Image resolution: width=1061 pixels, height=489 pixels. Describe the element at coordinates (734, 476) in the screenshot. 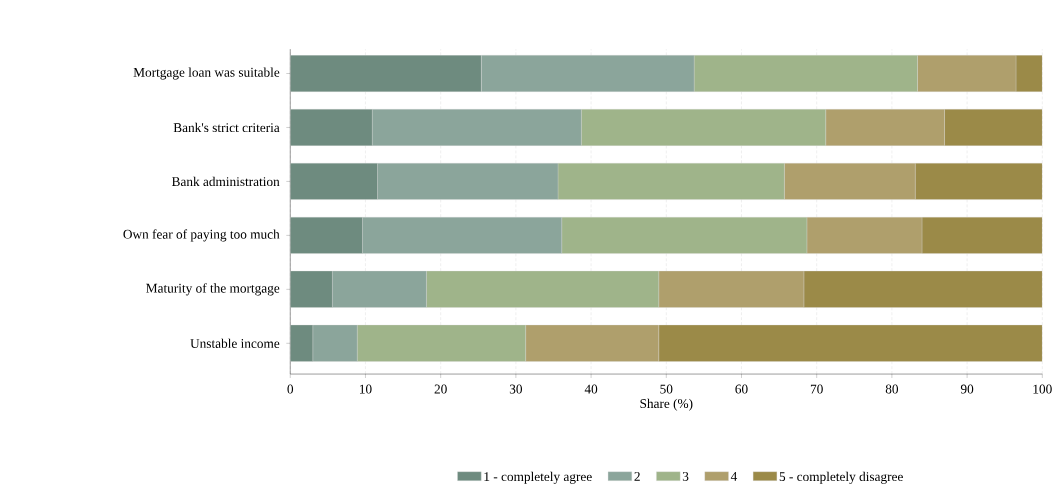

I see `legend-label: 4` at that location.